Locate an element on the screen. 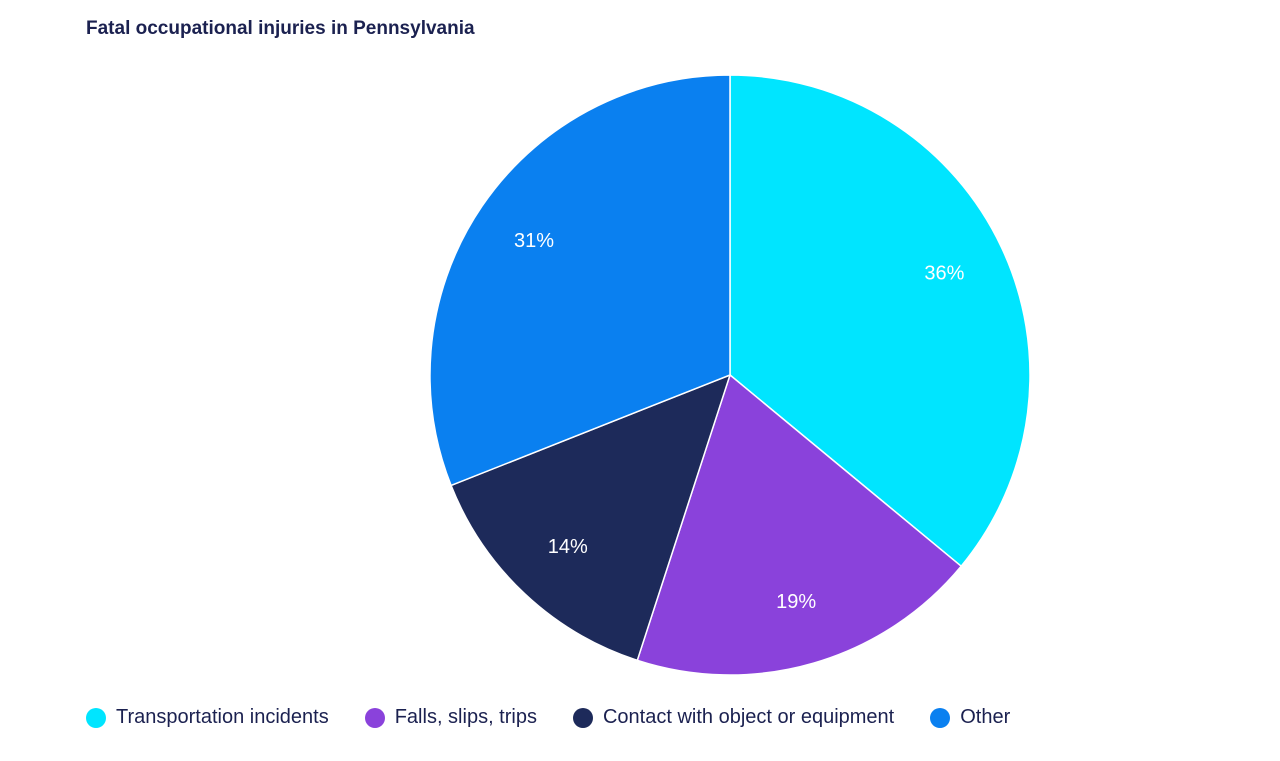  pie-slice-contact-with-object-or-equipment is located at coordinates (591, 517).